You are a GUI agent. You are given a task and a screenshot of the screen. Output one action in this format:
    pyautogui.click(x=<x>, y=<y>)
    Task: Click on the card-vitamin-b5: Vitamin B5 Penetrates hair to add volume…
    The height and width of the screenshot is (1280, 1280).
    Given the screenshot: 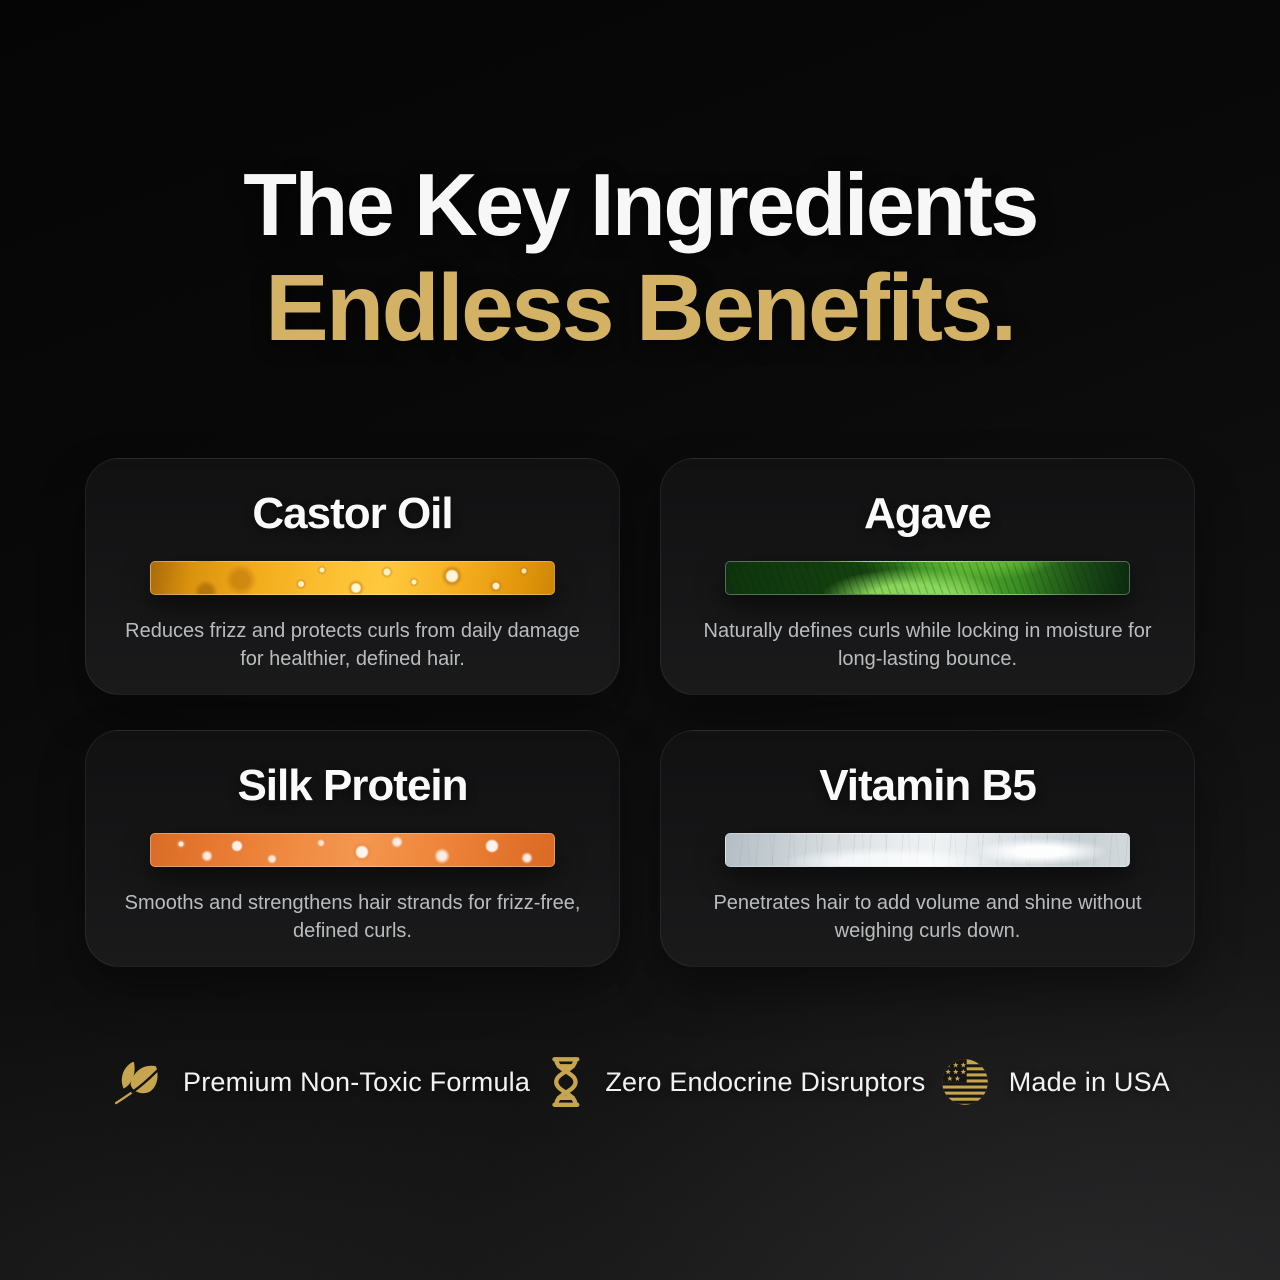 What is the action you would take?
    pyautogui.click(x=927, y=848)
    